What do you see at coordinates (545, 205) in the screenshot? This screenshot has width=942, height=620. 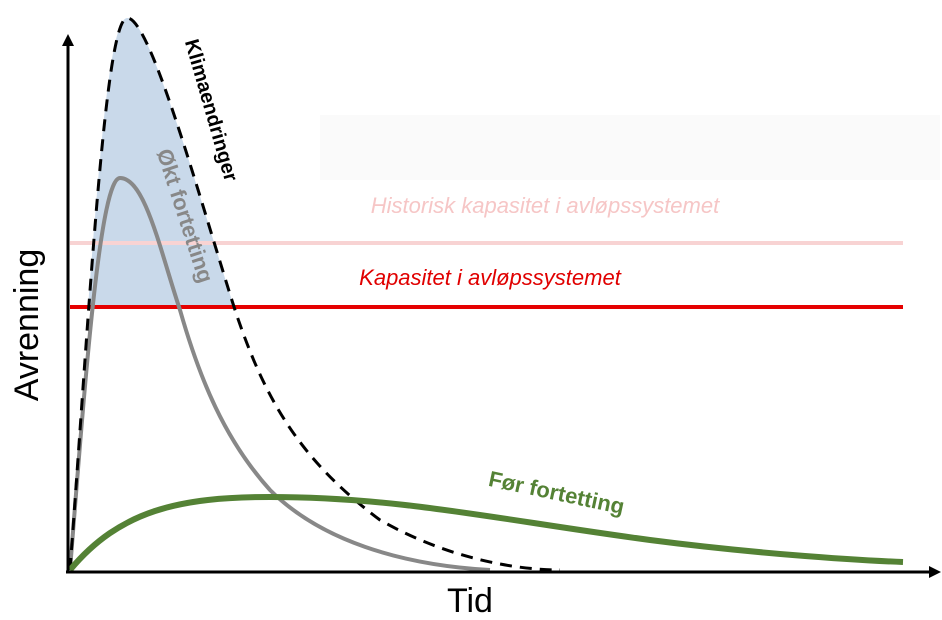 I see `historical-capacity-label: Historisk kapasitet i avløpssystemet` at bounding box center [545, 205].